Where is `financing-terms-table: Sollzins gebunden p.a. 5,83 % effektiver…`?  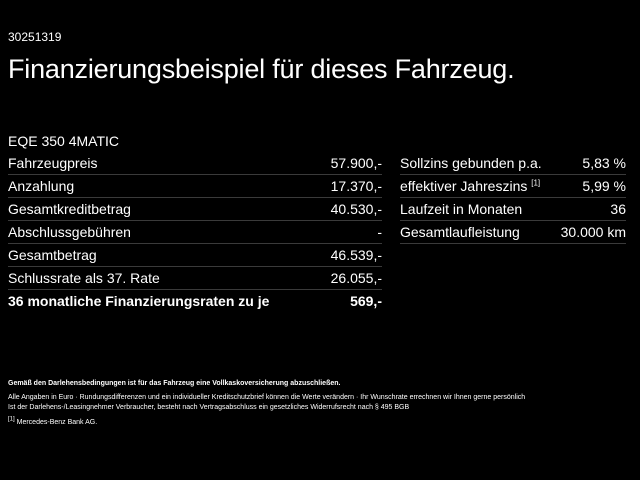
financing-terms-table: Sollzins gebunden p.a. 5,83 % effektiver… is located at coordinates (513, 198).